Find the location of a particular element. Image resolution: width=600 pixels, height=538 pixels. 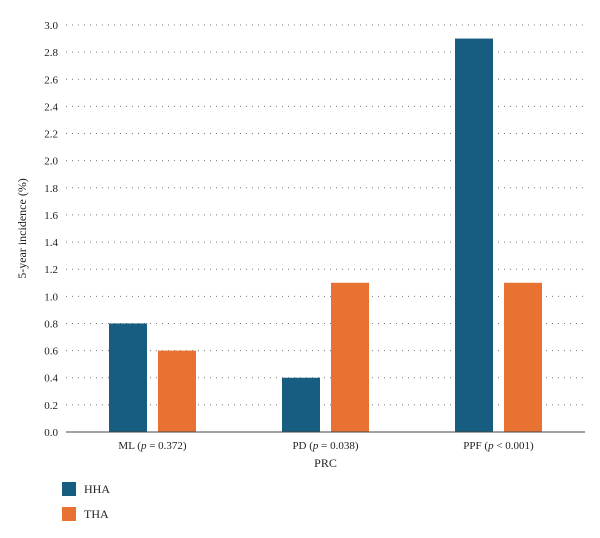

y-tick-label: 1.0 is located at coordinates (51, 297).